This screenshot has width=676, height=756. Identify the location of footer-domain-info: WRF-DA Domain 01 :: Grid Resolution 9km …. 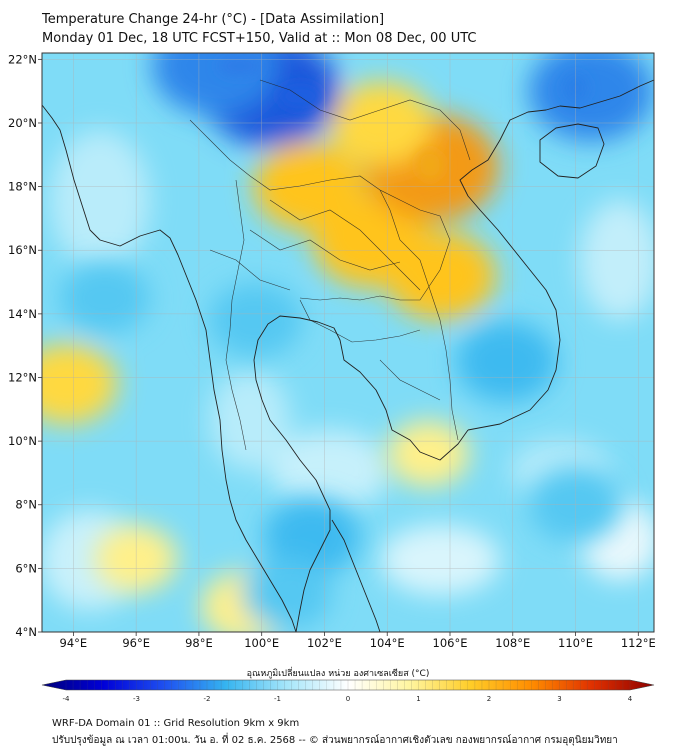
(176, 723).